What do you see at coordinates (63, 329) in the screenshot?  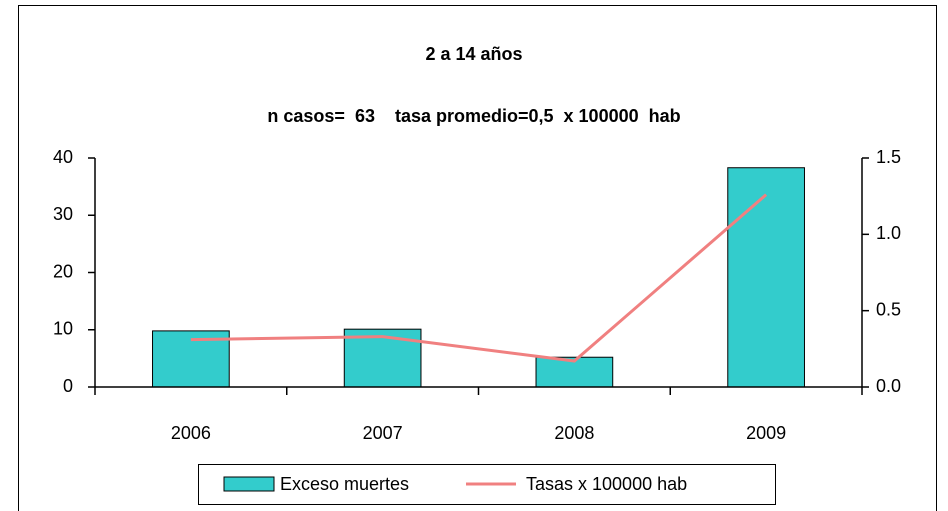 I see `y-tick-label: 10` at bounding box center [63, 329].